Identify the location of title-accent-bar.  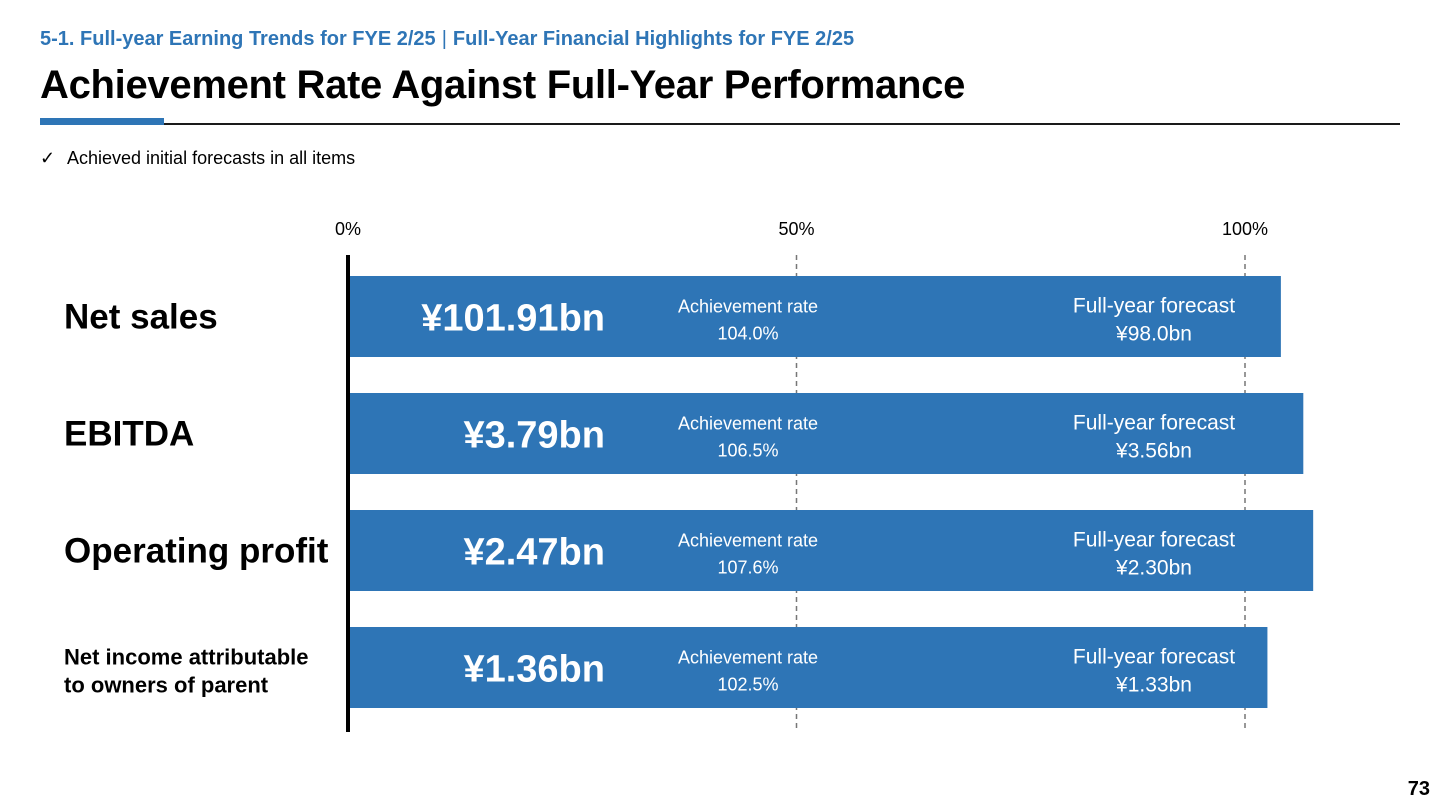
(102, 121).